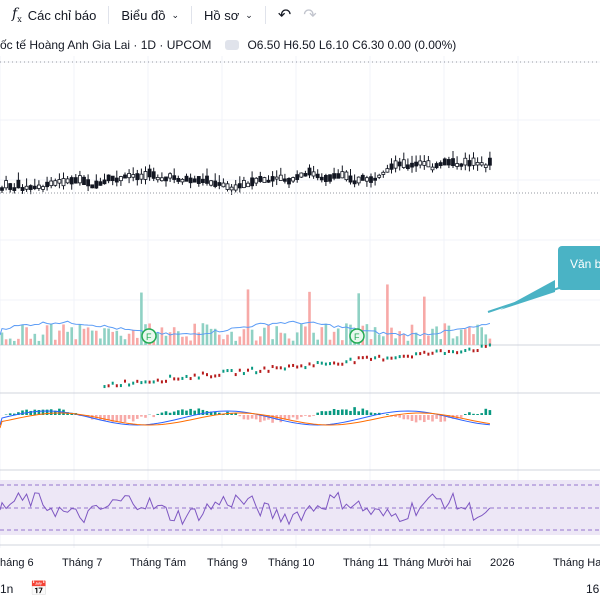 The width and height of the screenshot is (600, 600). What do you see at coordinates (310, 15) in the screenshot?
I see `redo-icon: ↷` at bounding box center [310, 15].